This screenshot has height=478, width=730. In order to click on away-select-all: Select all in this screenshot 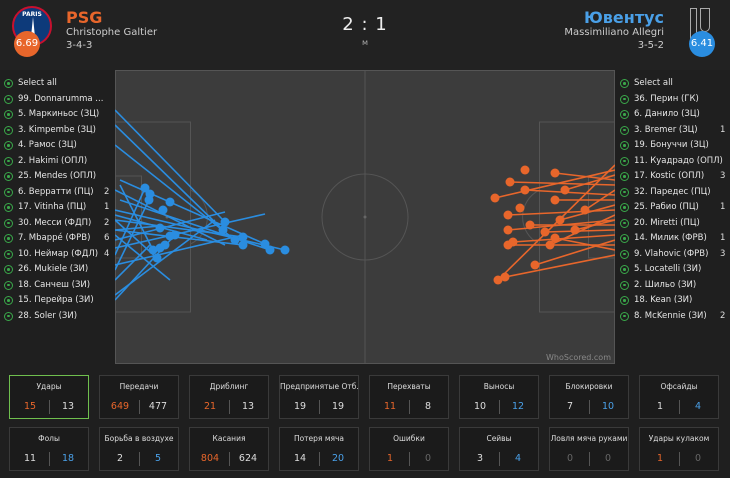, I will do `click(675, 84)`.